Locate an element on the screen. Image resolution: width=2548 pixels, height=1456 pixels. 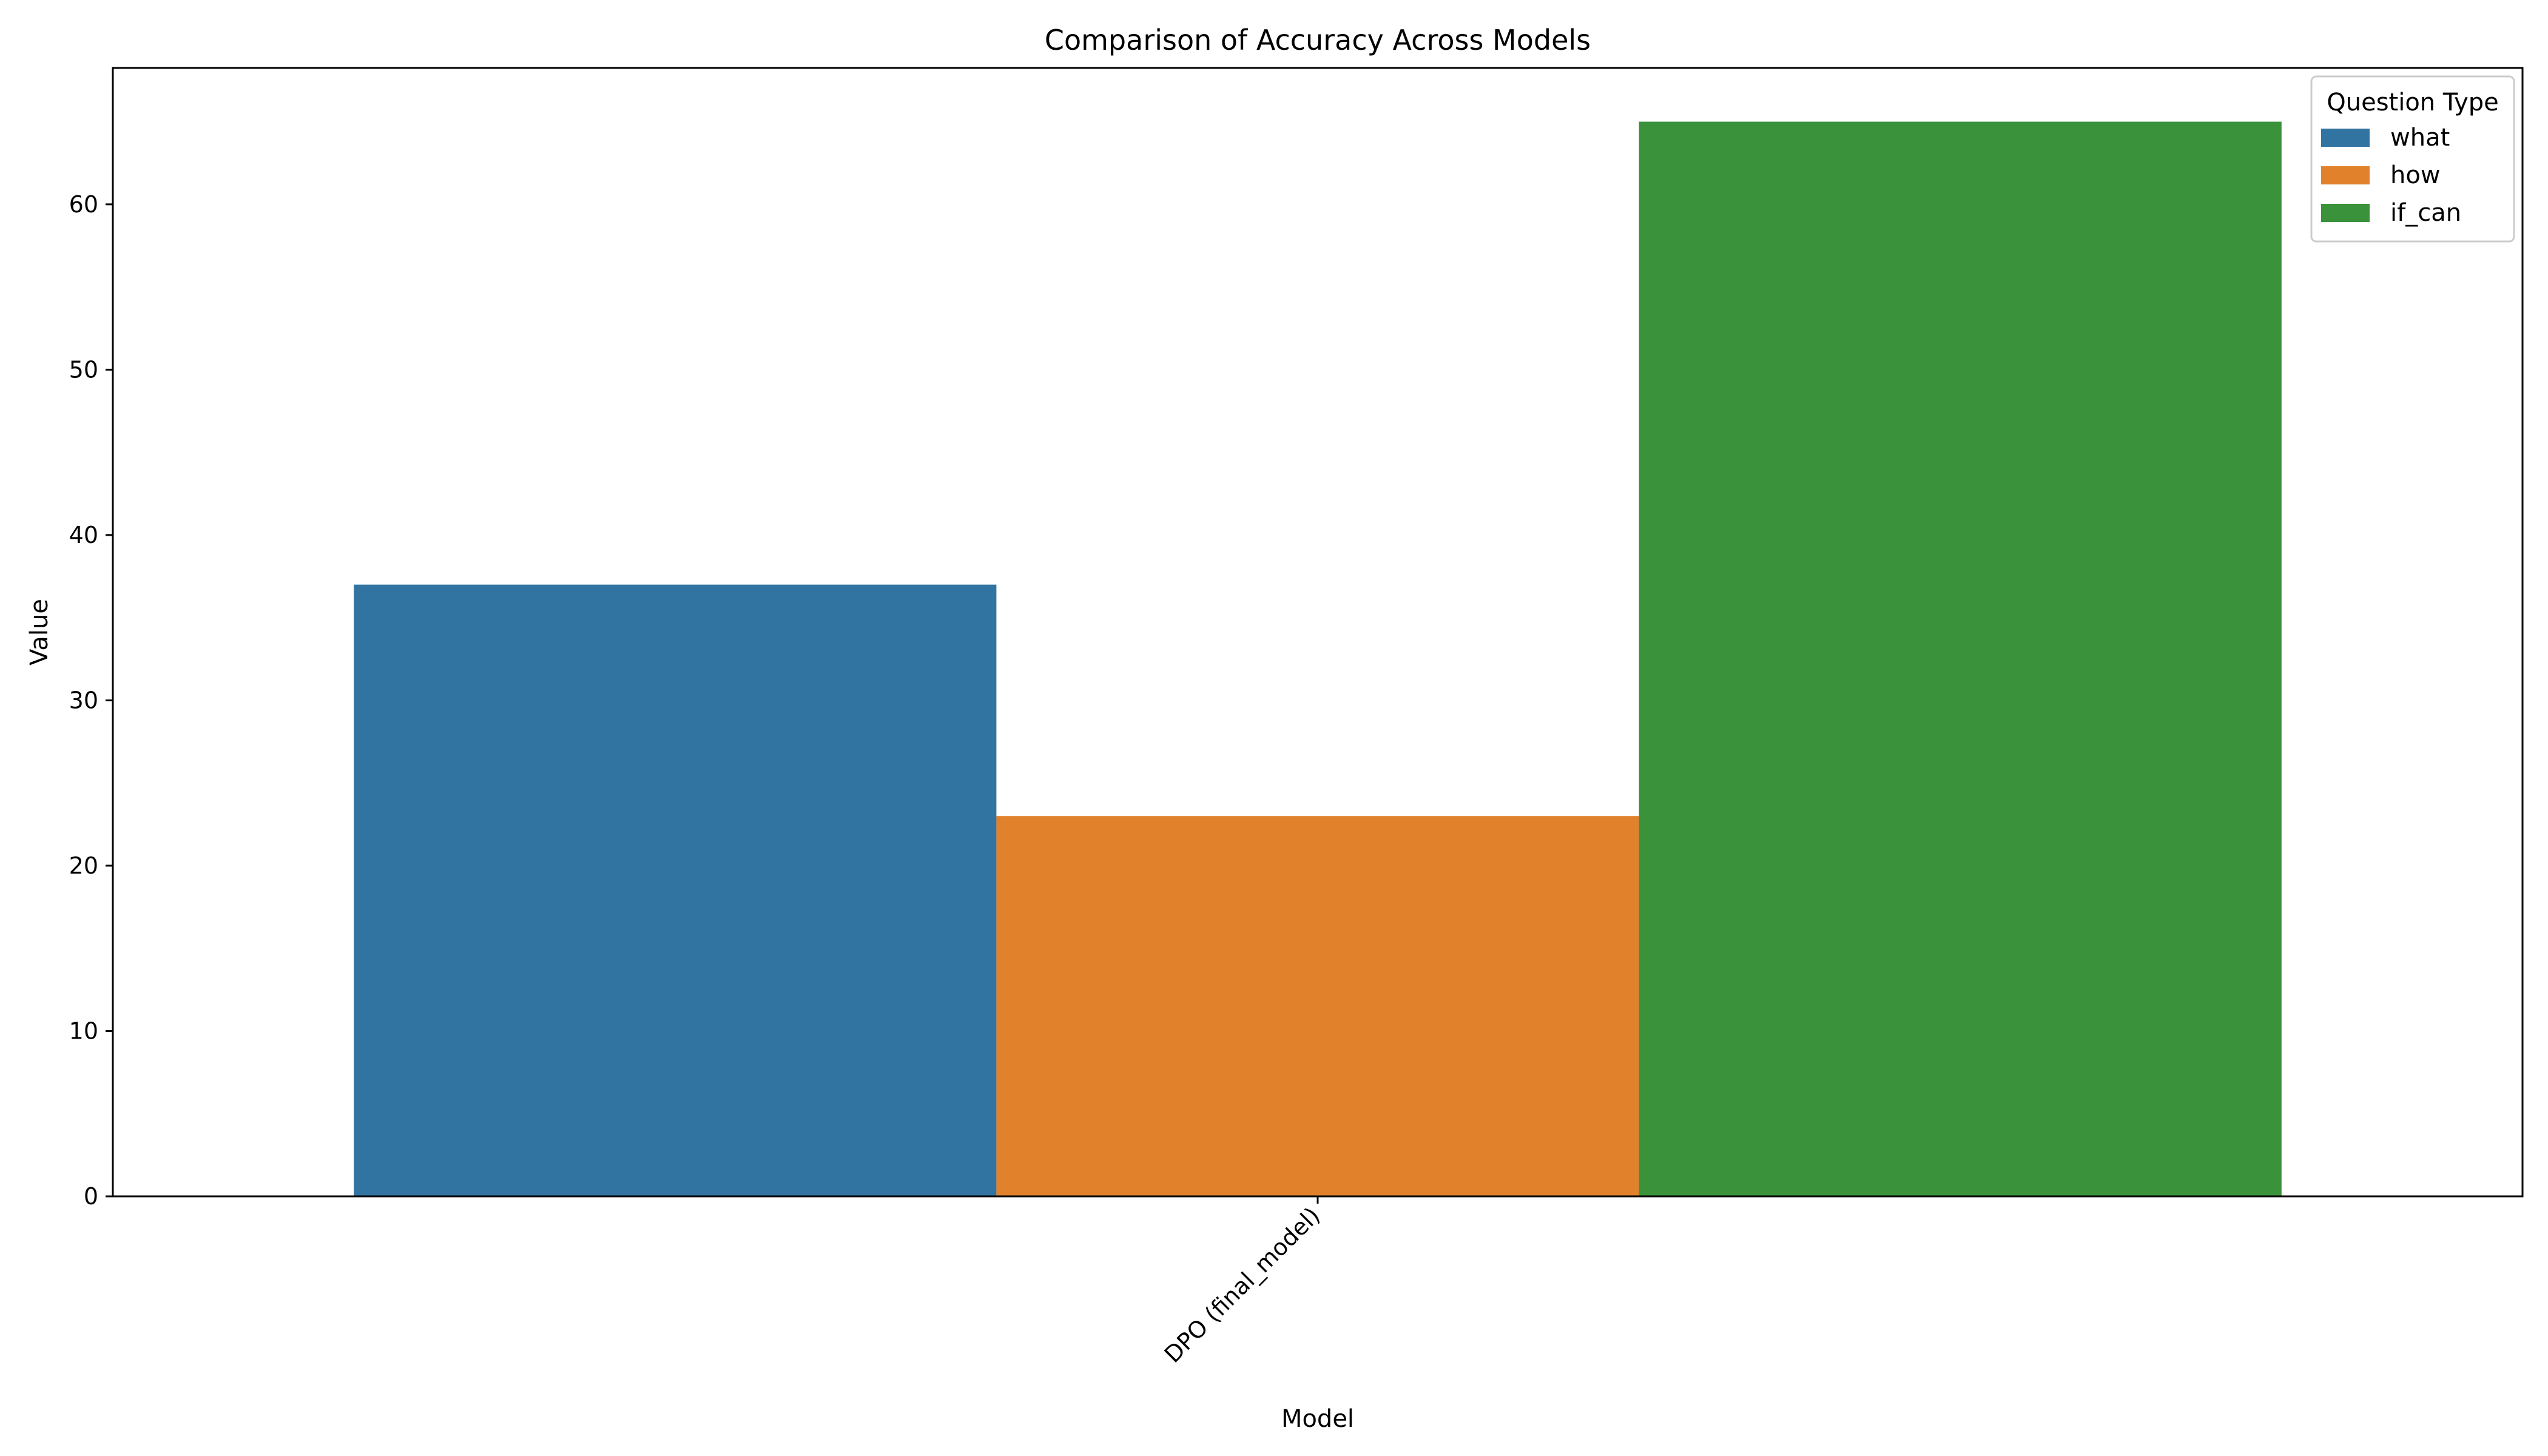
legend: Question Type what how if_can is located at coordinates (2412, 159).